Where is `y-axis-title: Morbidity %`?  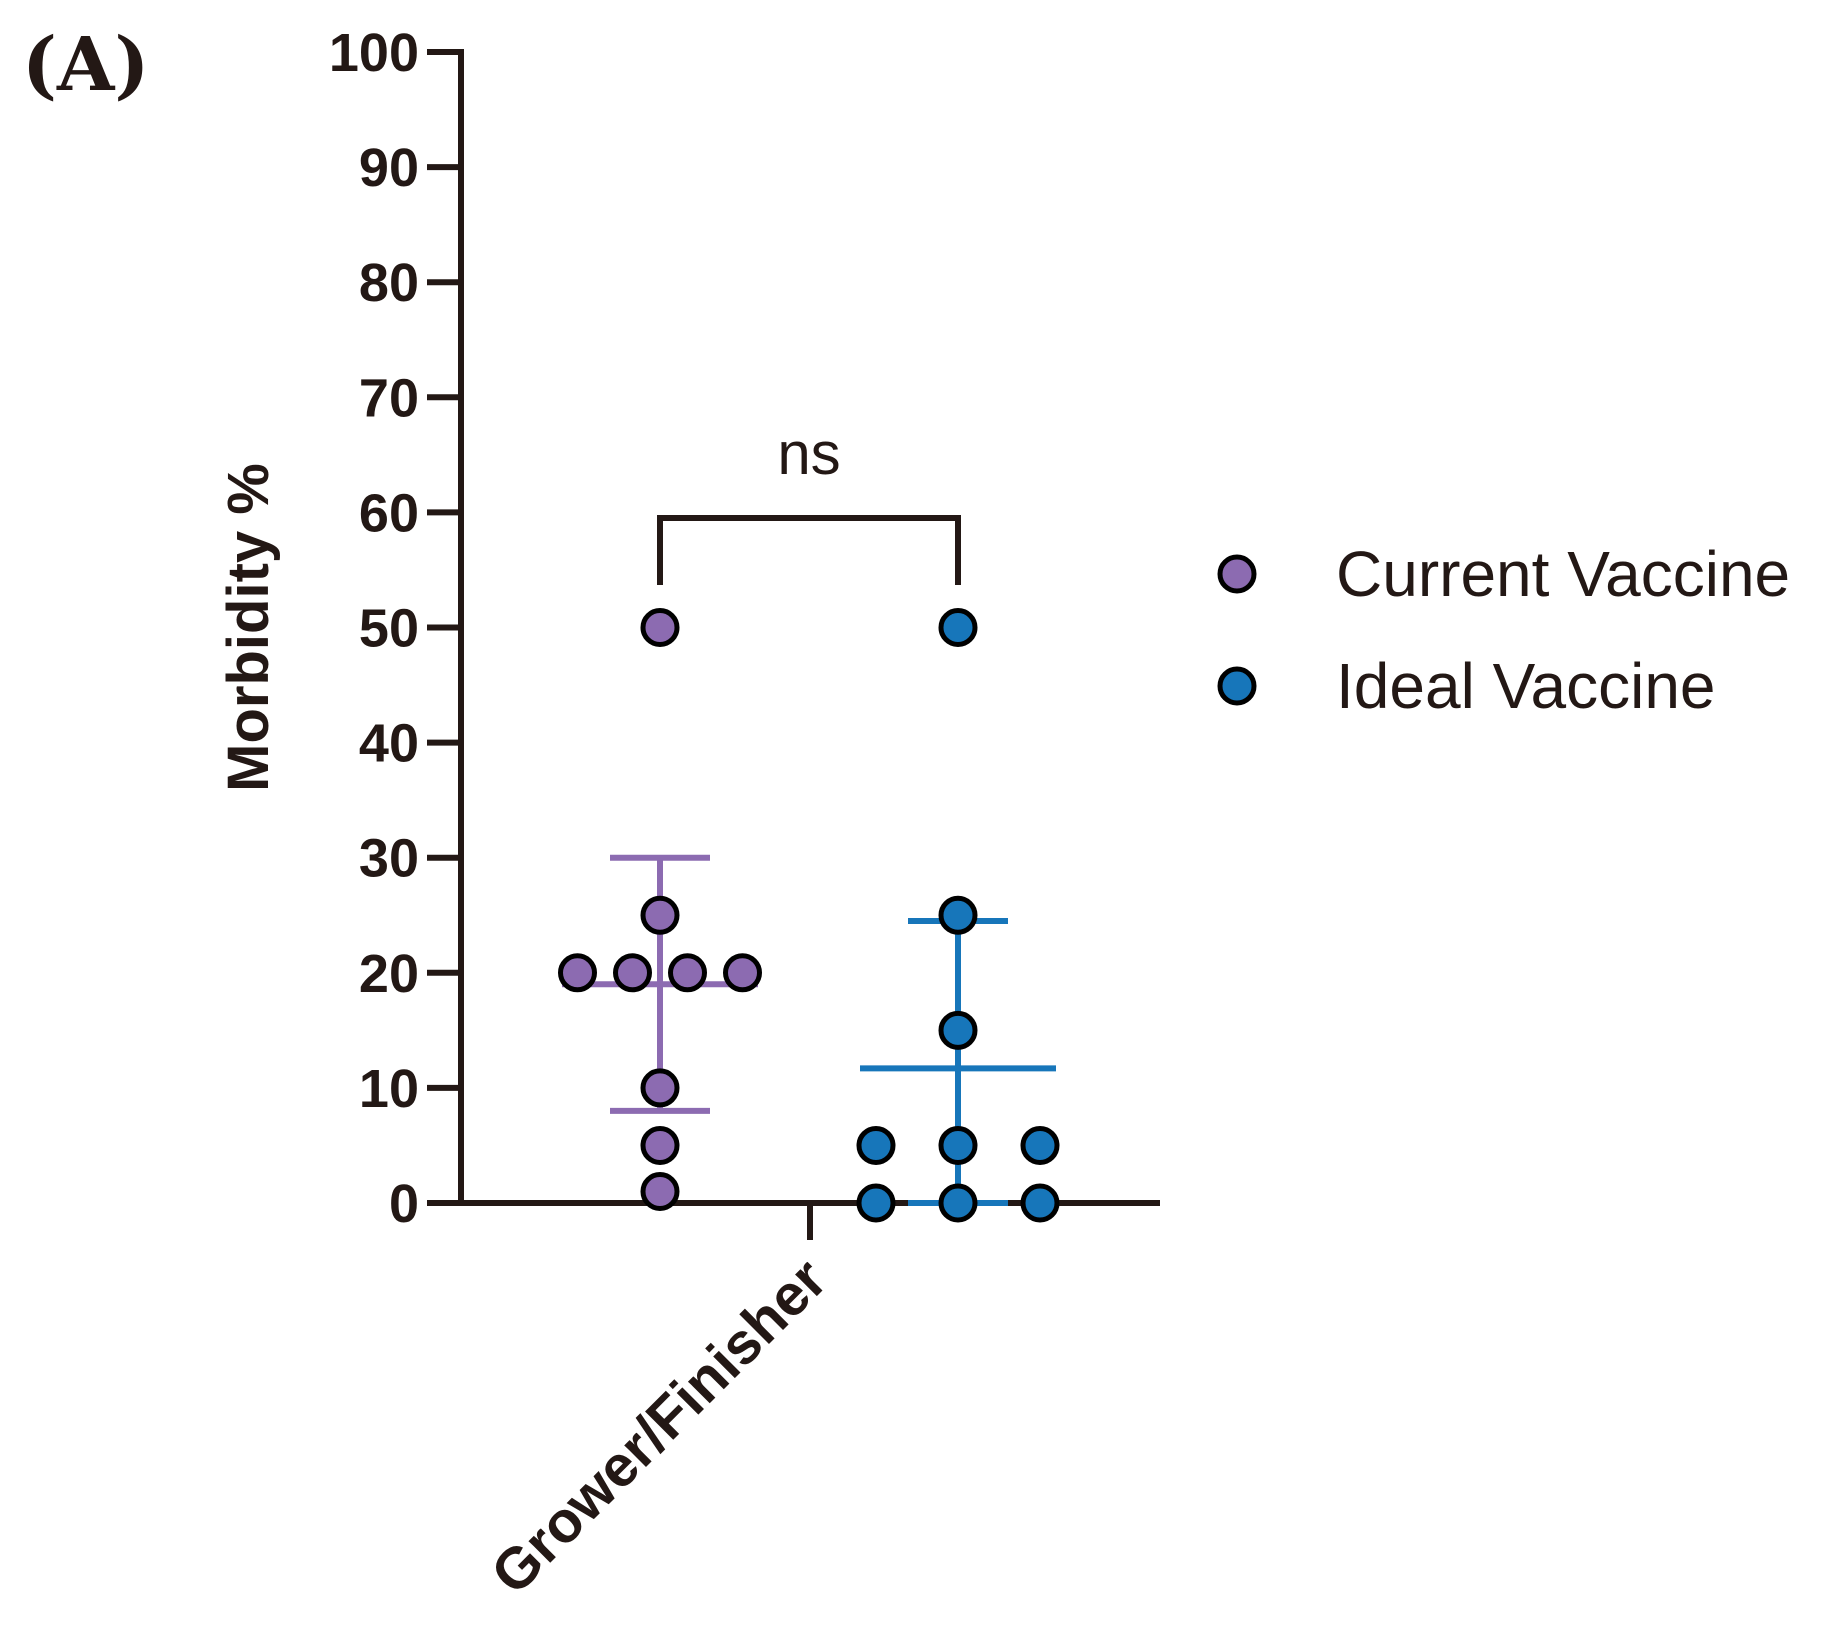
y-axis-title: Morbidity % is located at coordinates (248, 627).